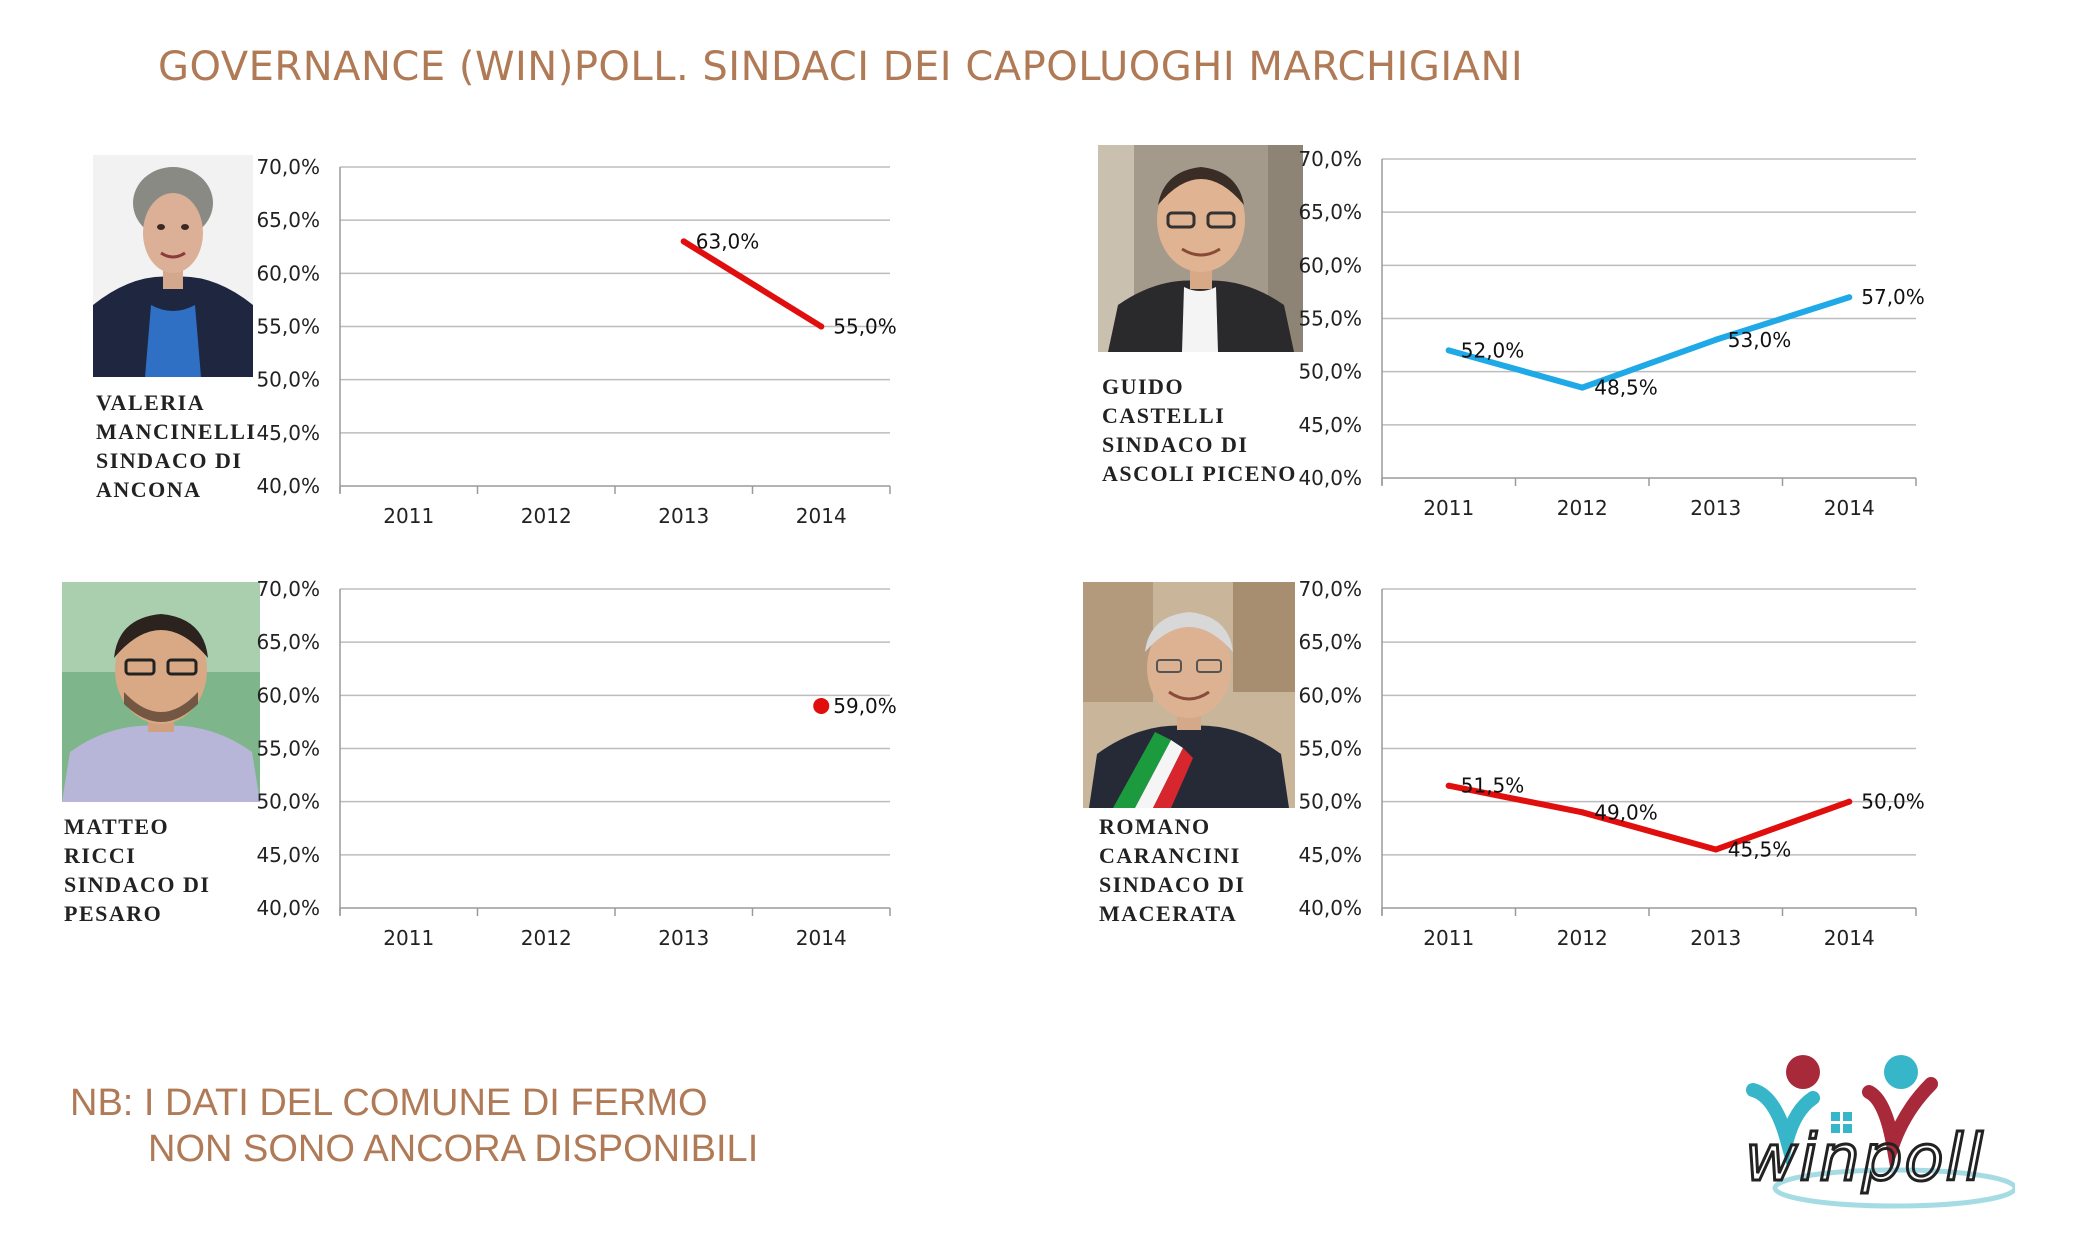 The image size is (2096, 1248). Describe the element at coordinates (1170, 855) in the screenshot. I see `caption-line: CARANCINI` at that location.